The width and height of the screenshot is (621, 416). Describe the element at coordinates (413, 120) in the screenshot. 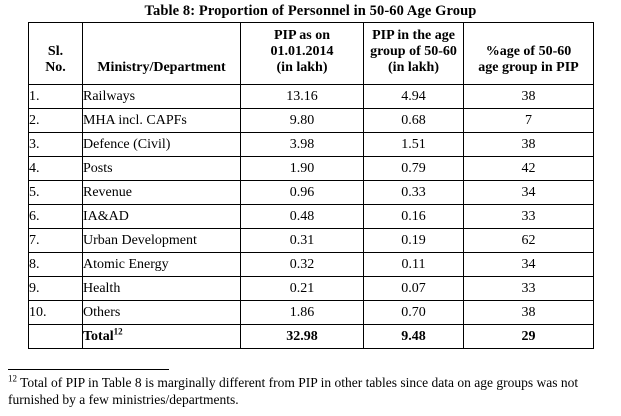

I see `age-pip-cell: 0.68` at that location.